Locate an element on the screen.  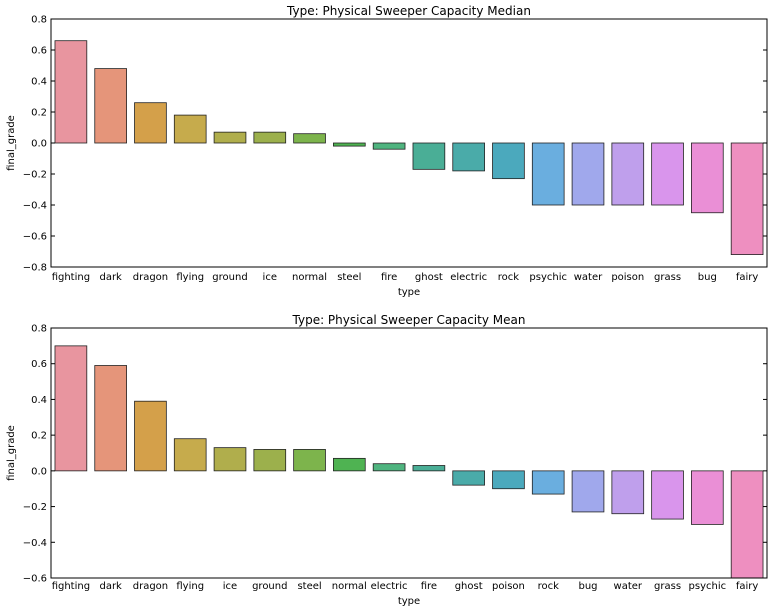
y-tick-label: −0.8 is located at coordinates (35, 268).